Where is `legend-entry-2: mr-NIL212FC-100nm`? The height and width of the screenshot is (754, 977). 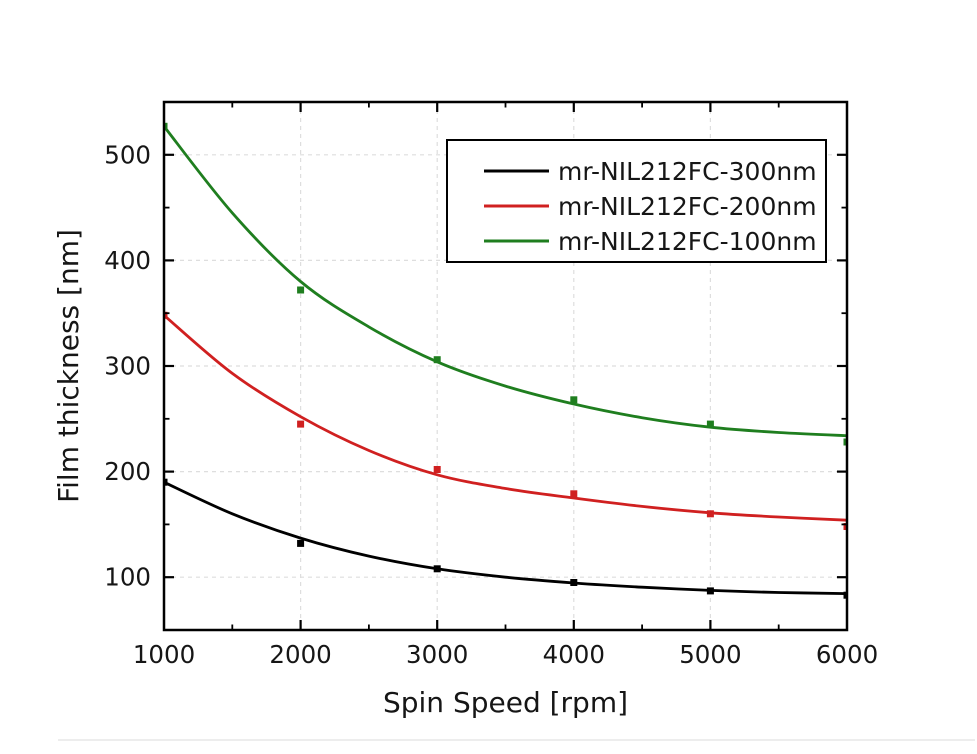
legend-entry-2: mr-NIL212FC-100nm is located at coordinates (650, 241).